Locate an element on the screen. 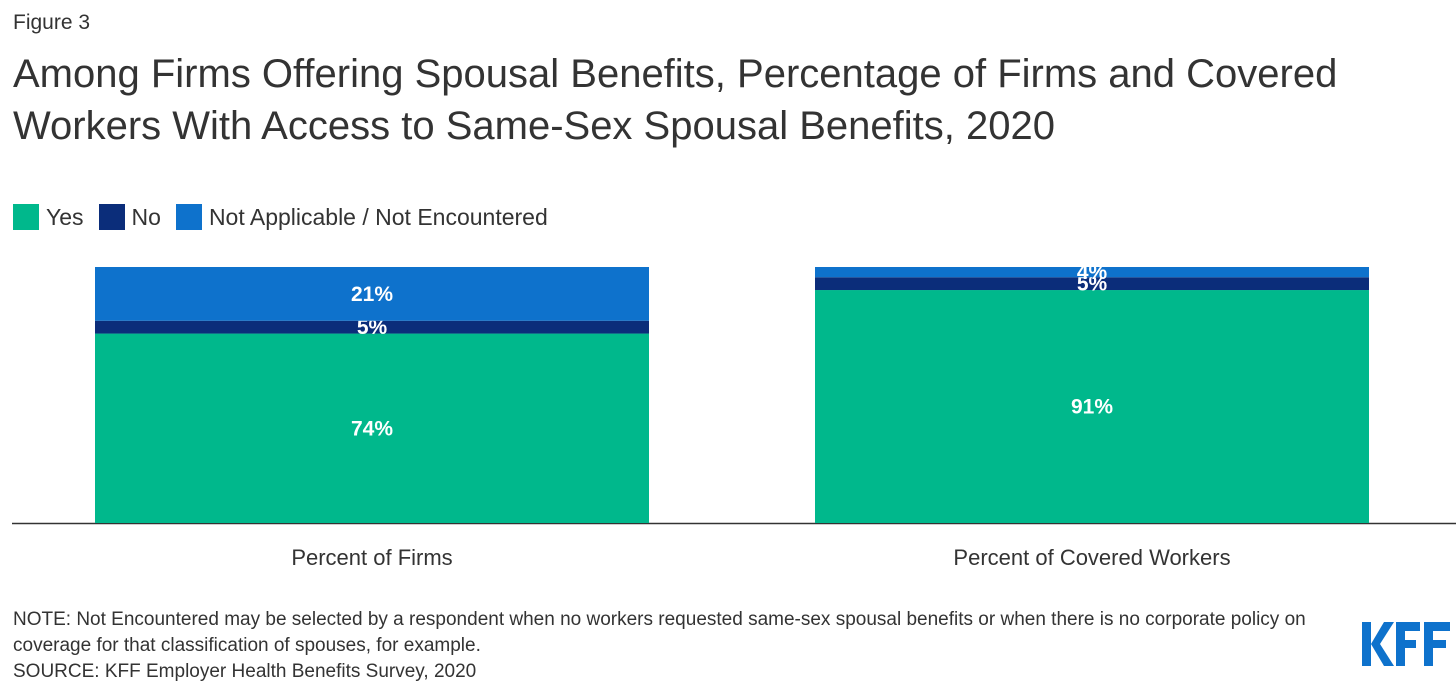 This screenshot has width=1456, height=699. category-label-2: Percent of Covered Workers is located at coordinates (1091, 557).